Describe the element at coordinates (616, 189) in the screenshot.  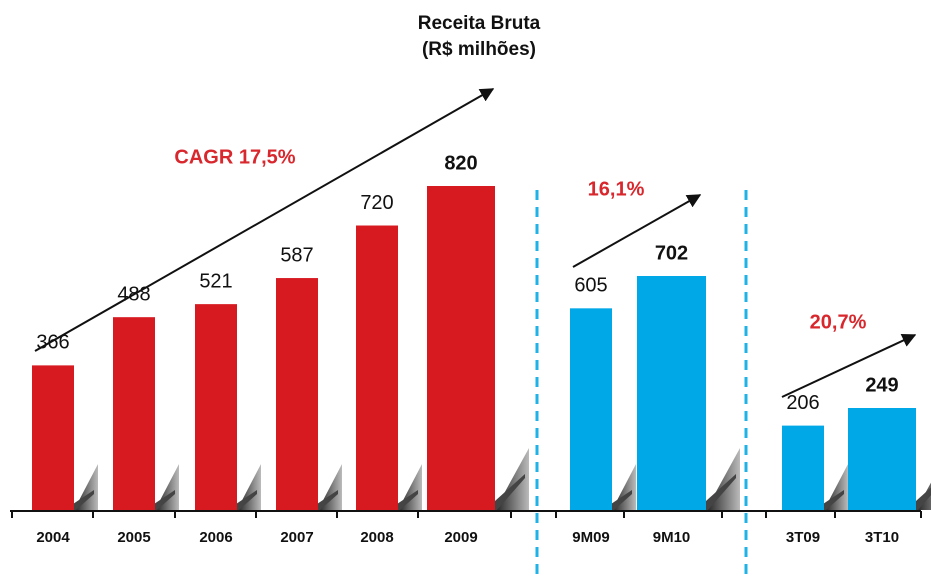
I see `annotation: 16,1%` at that location.